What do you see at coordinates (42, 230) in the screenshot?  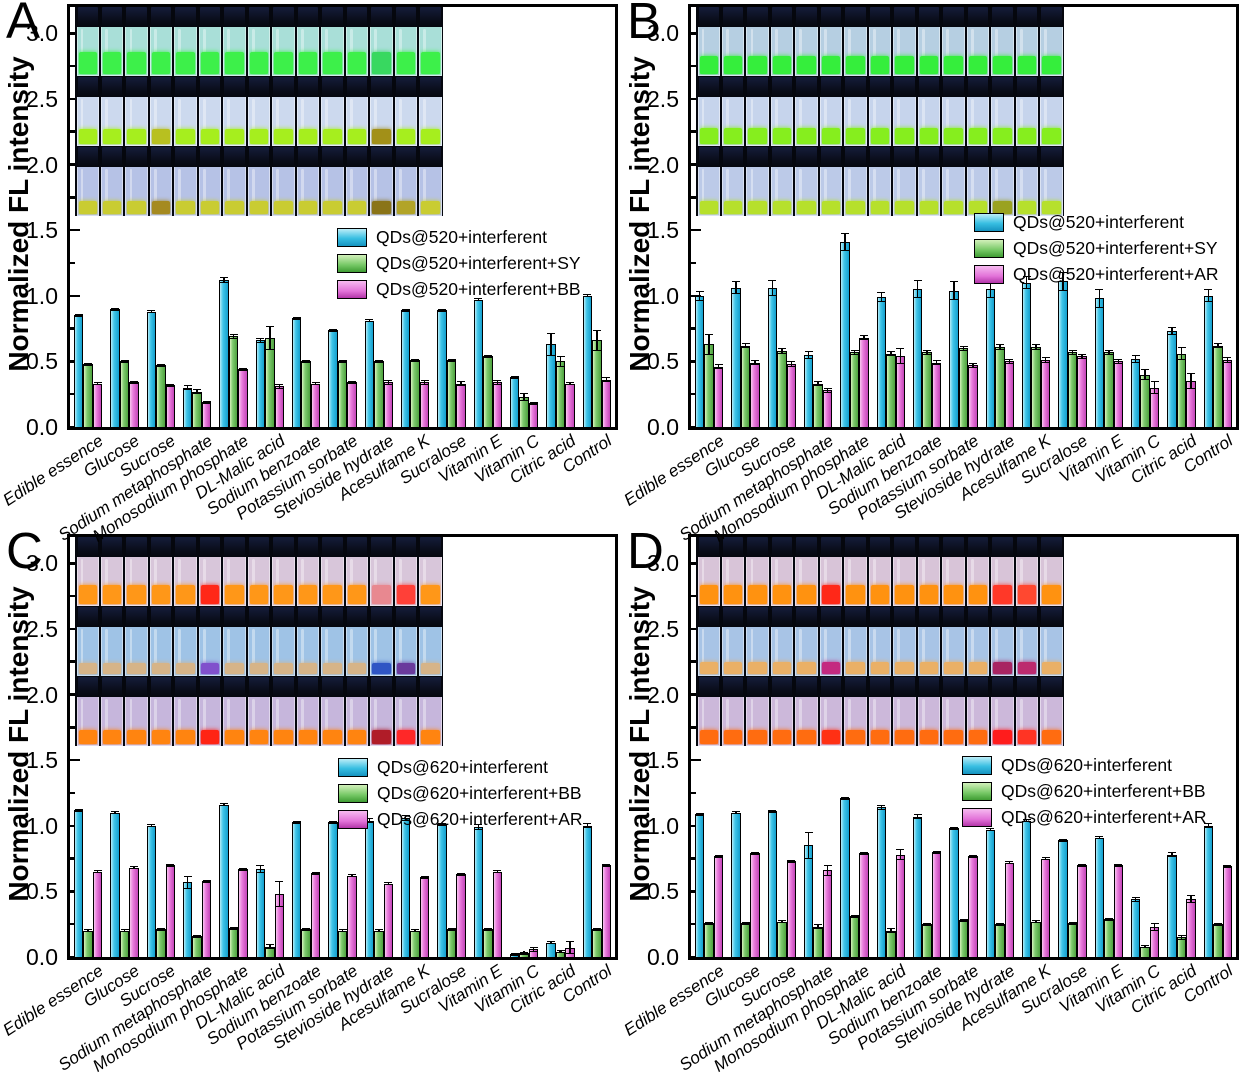 I see `y-tick-label: 1.5` at bounding box center [42, 230].